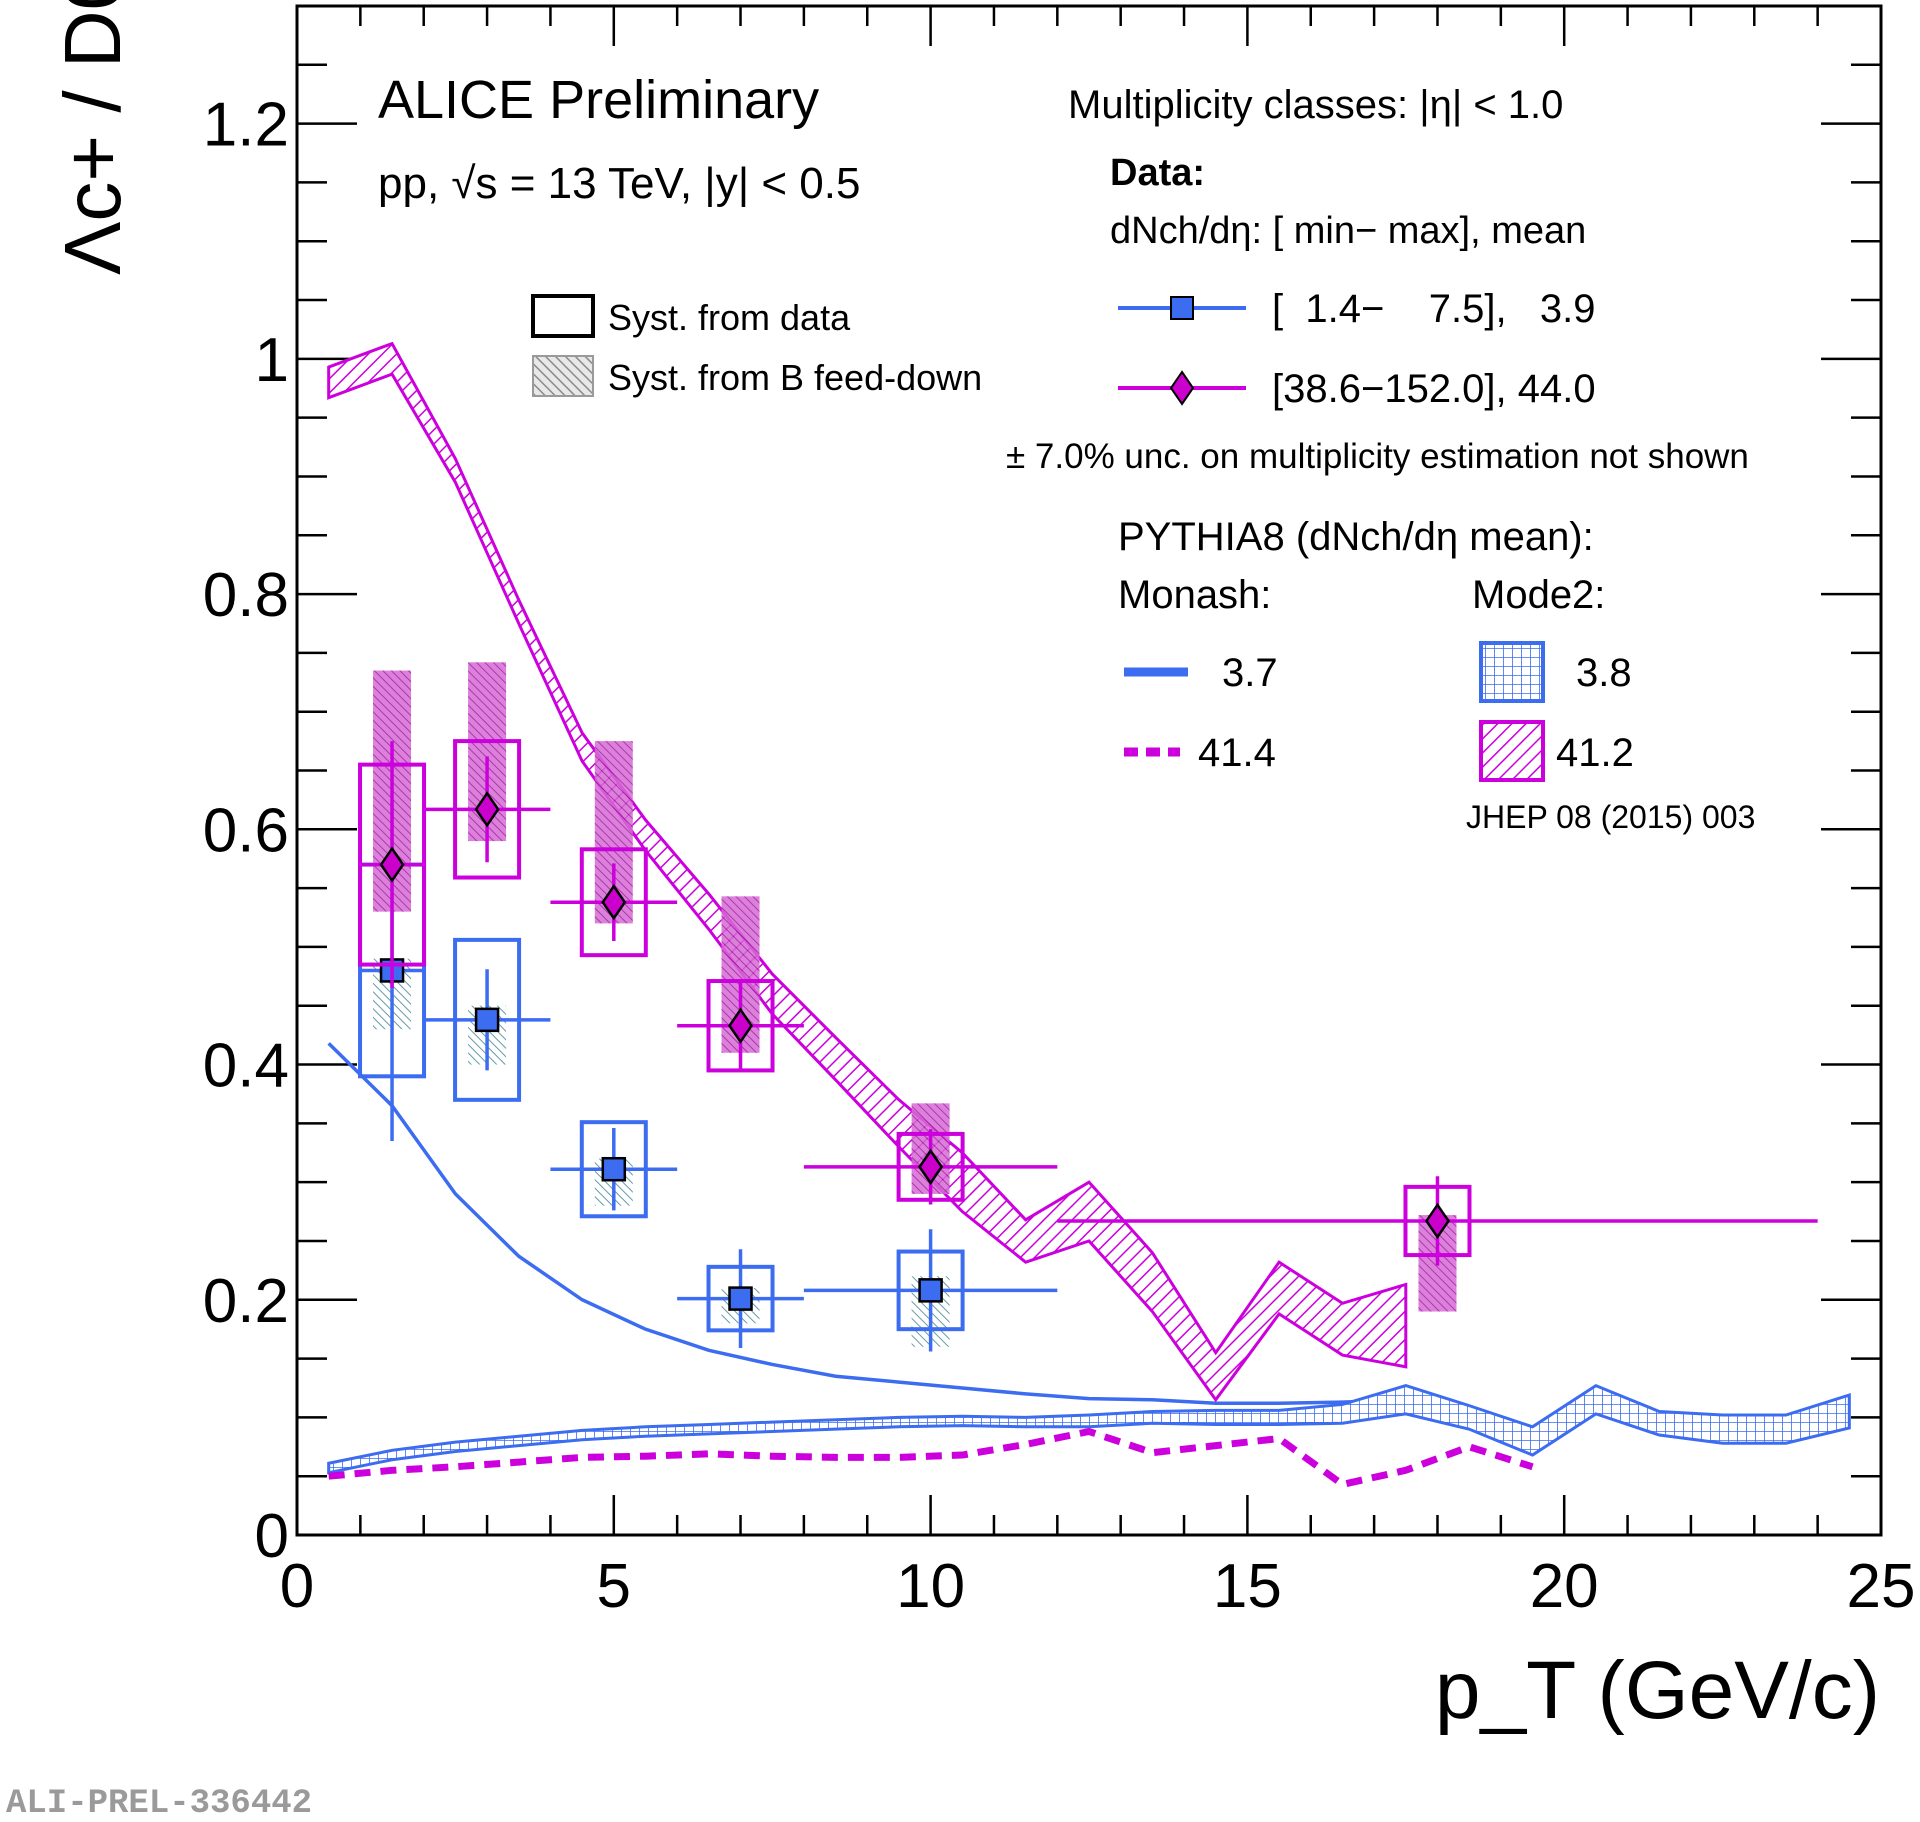 Image resolution: width=1920 pixels, height=1822 pixels. Describe the element at coordinates (729, 317) in the screenshot. I see `legend-syst-data: Syst. from data` at that location.